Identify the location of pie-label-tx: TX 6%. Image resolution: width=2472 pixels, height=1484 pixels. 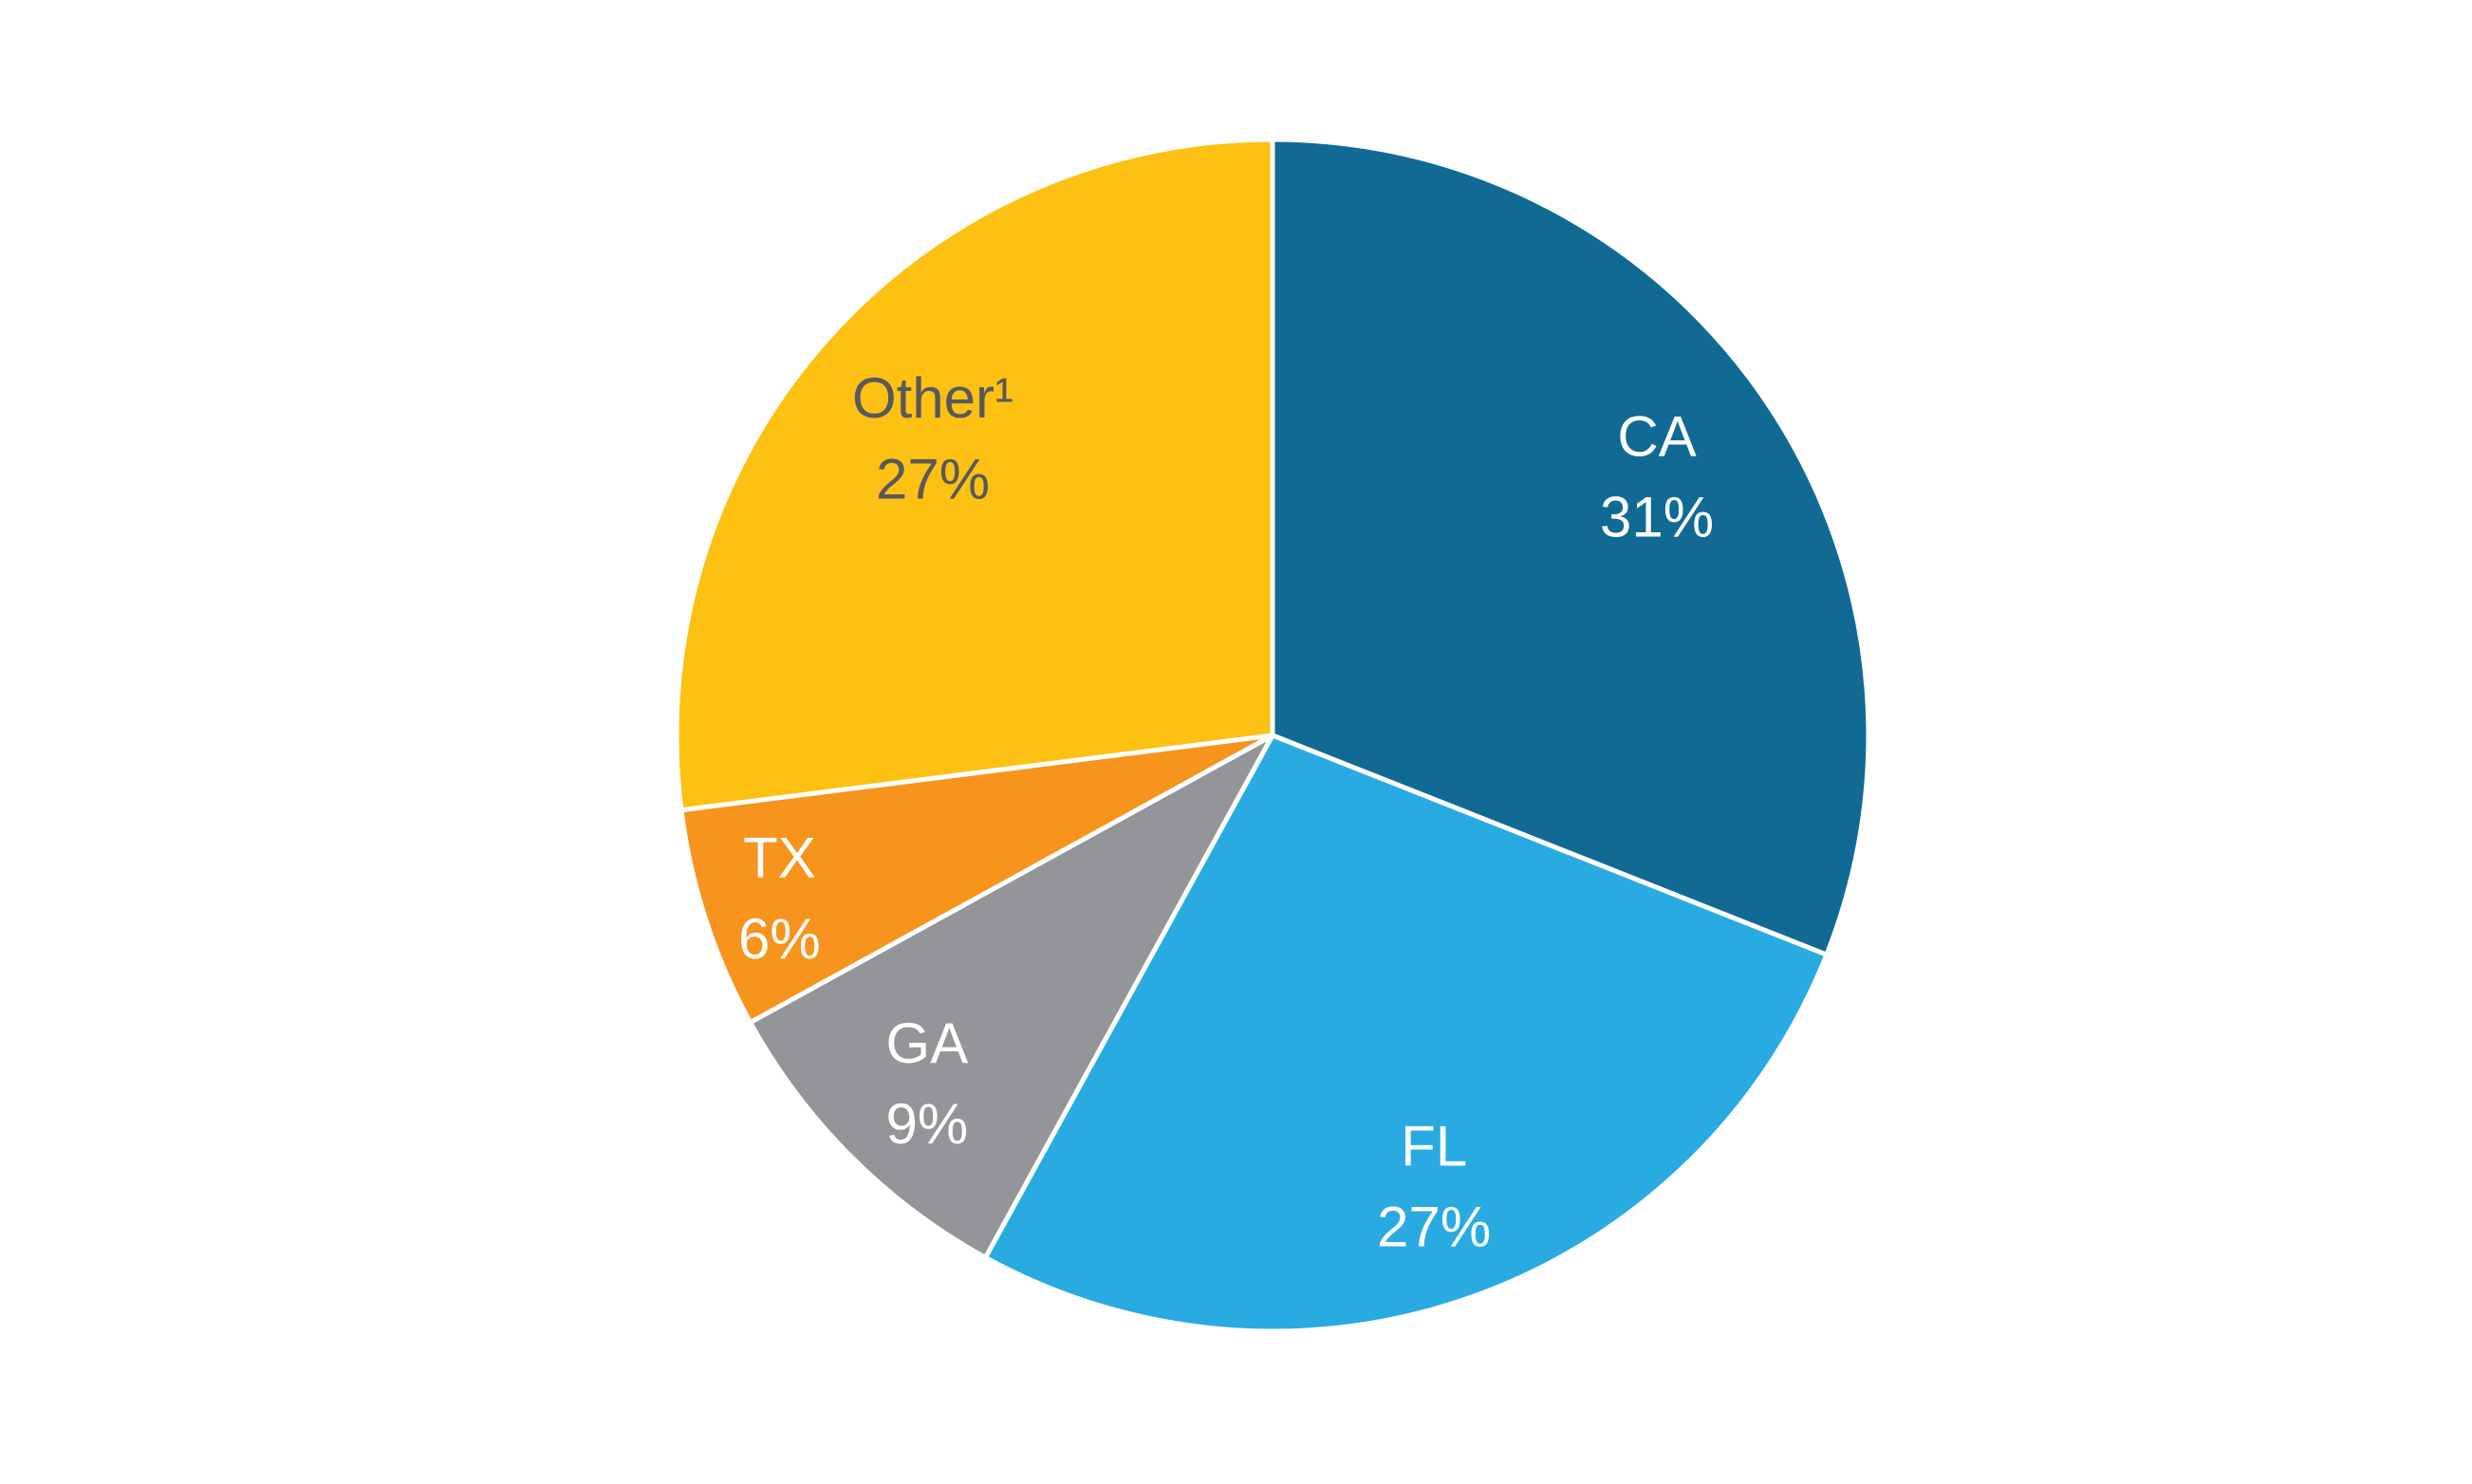
(779, 899).